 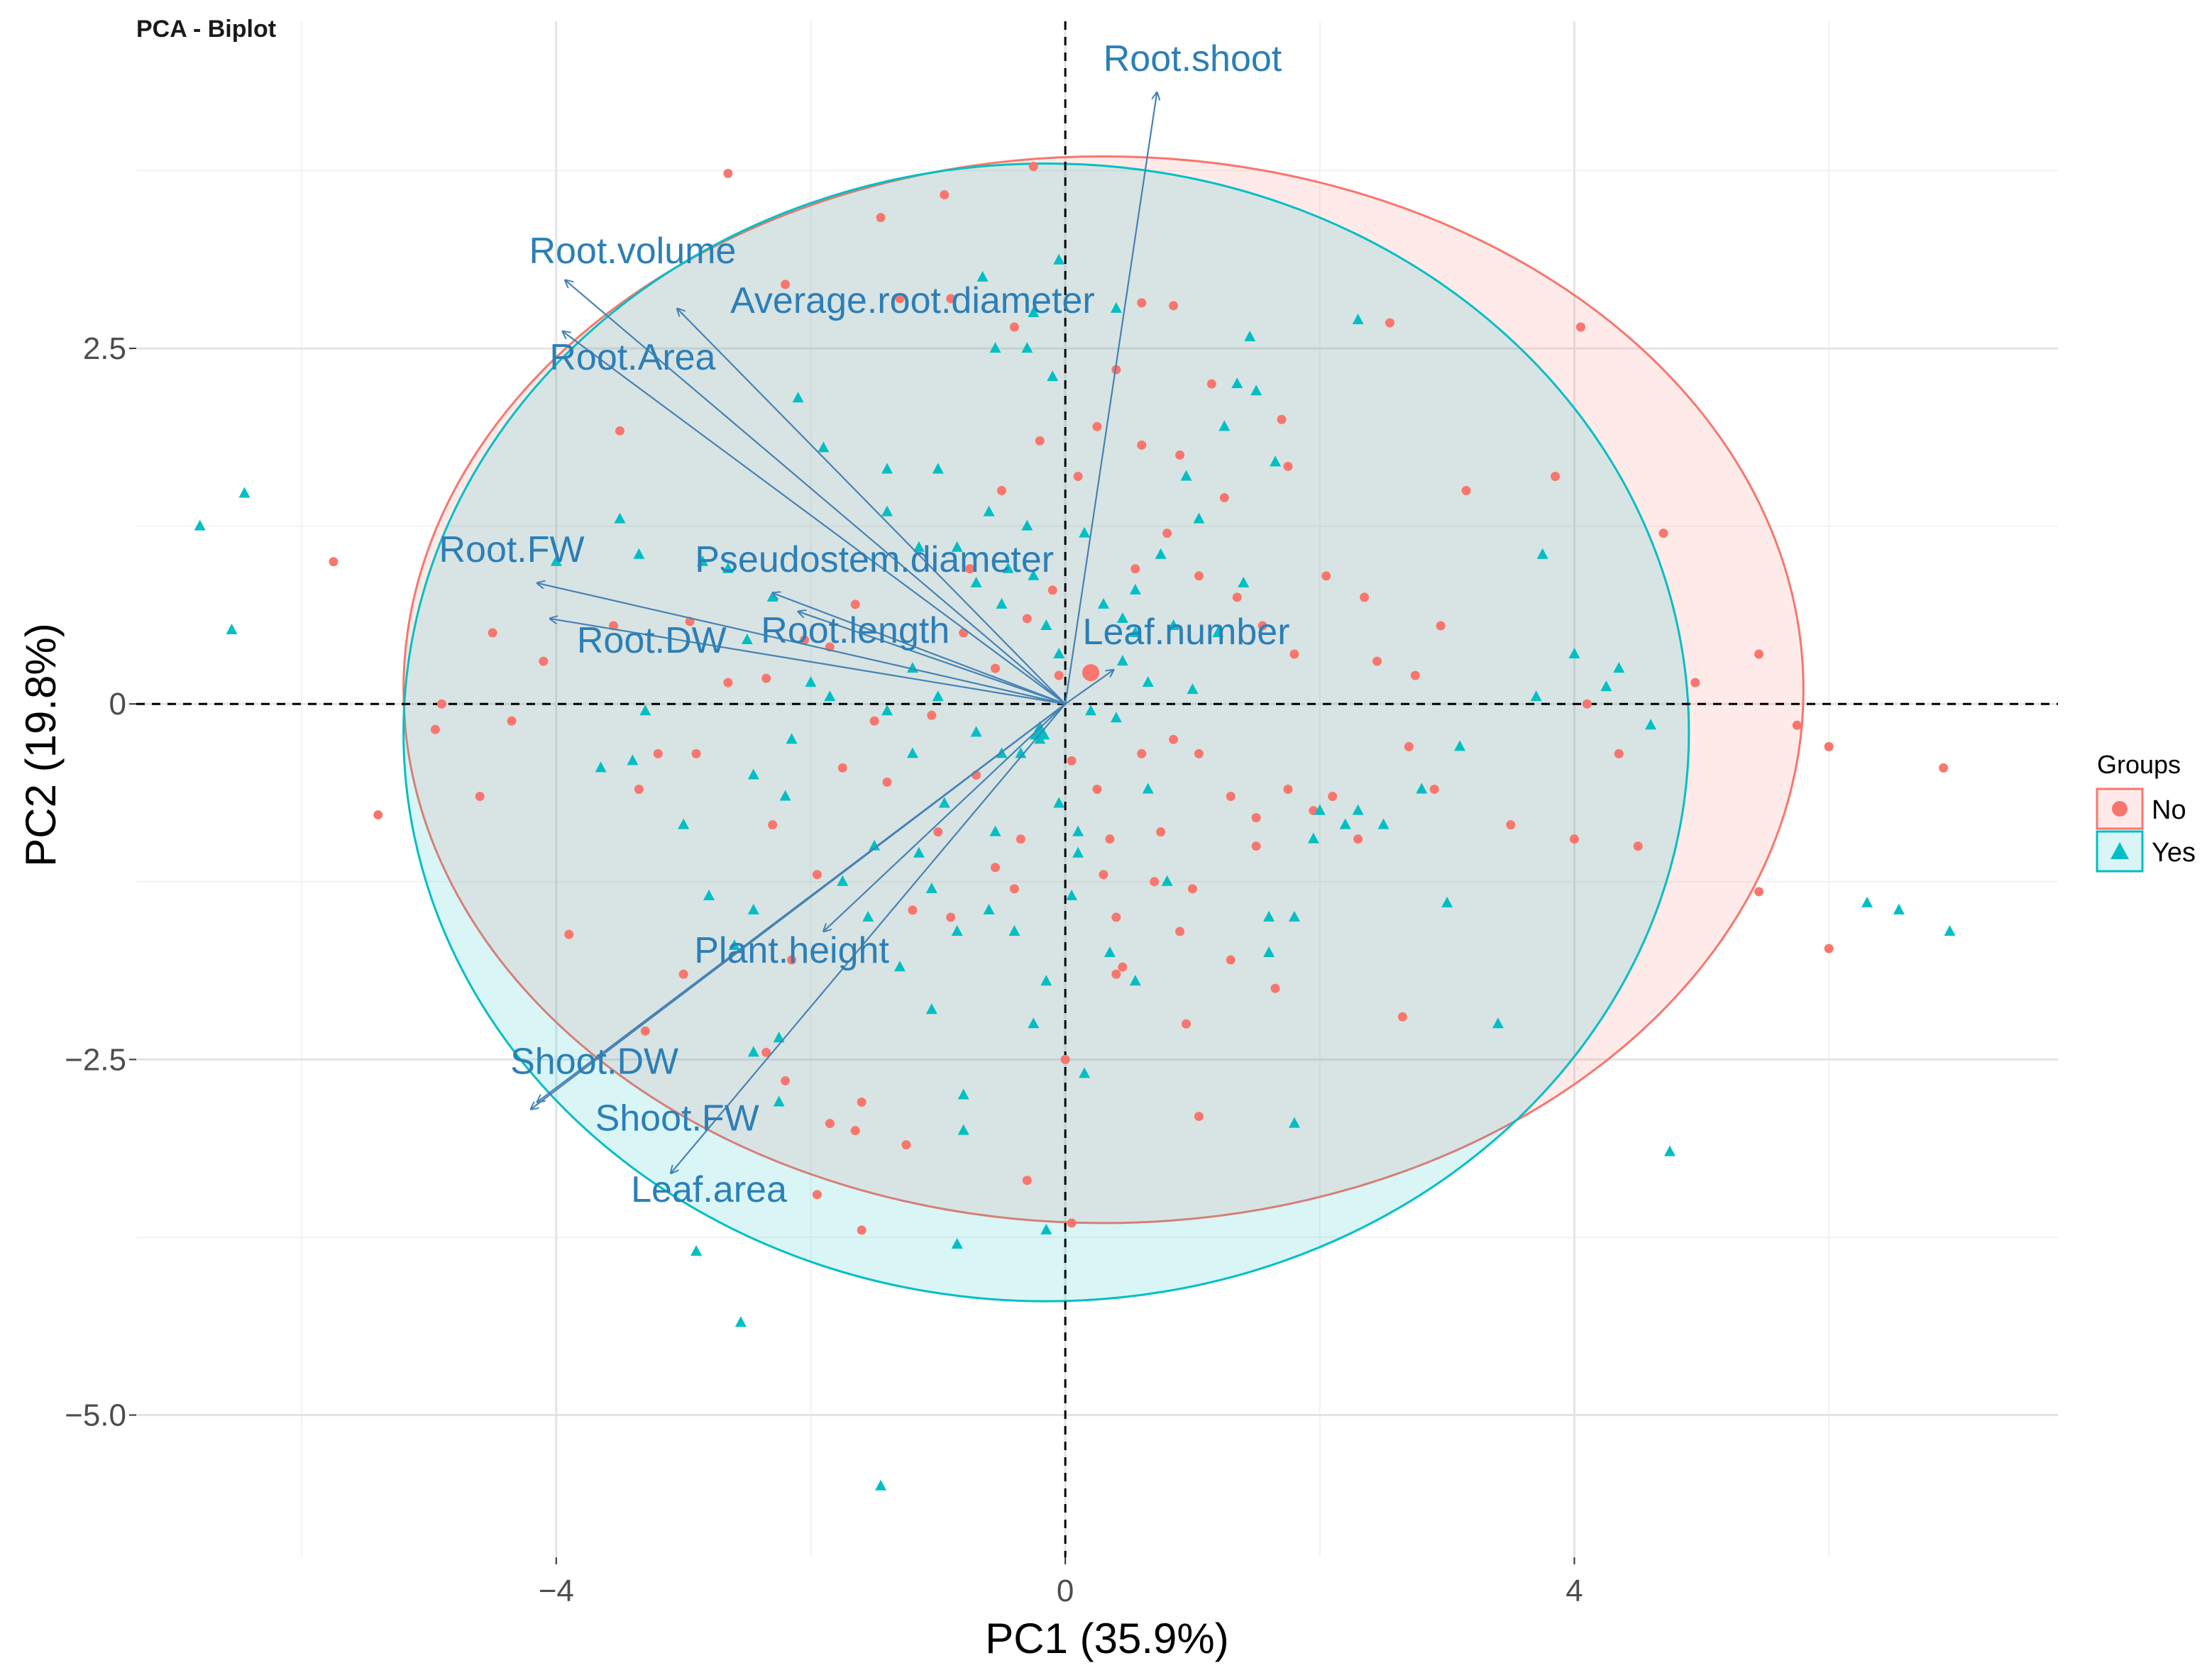 I want to click on variable-arrow-root-fw, so click(x=801, y=644).